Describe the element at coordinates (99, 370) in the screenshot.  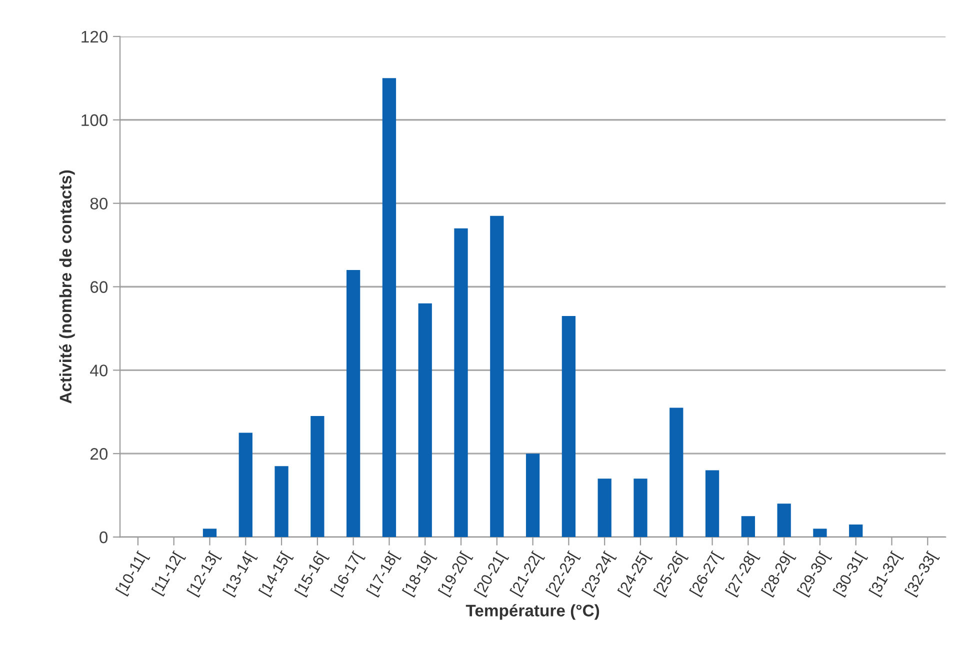
I see `y-tick-label: 40` at that location.